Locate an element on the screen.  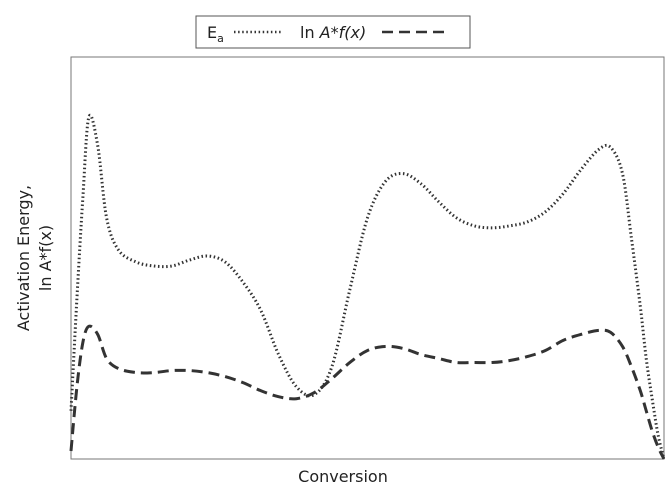
y-axis-title-line1: Activation Energy, is located at coordinates (23, 258).